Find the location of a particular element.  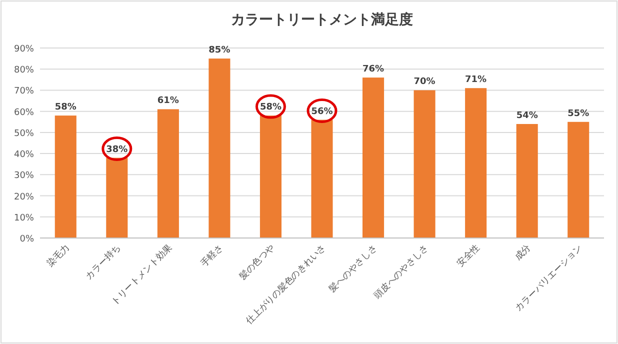

y-tick-label: 10% is located at coordinates (24, 218).